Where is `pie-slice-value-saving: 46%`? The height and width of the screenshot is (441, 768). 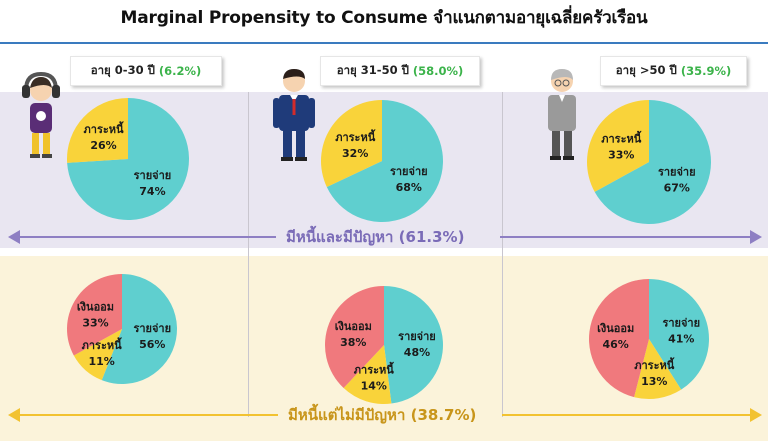 pie-slice-value-saving: 46% is located at coordinates (615, 344).